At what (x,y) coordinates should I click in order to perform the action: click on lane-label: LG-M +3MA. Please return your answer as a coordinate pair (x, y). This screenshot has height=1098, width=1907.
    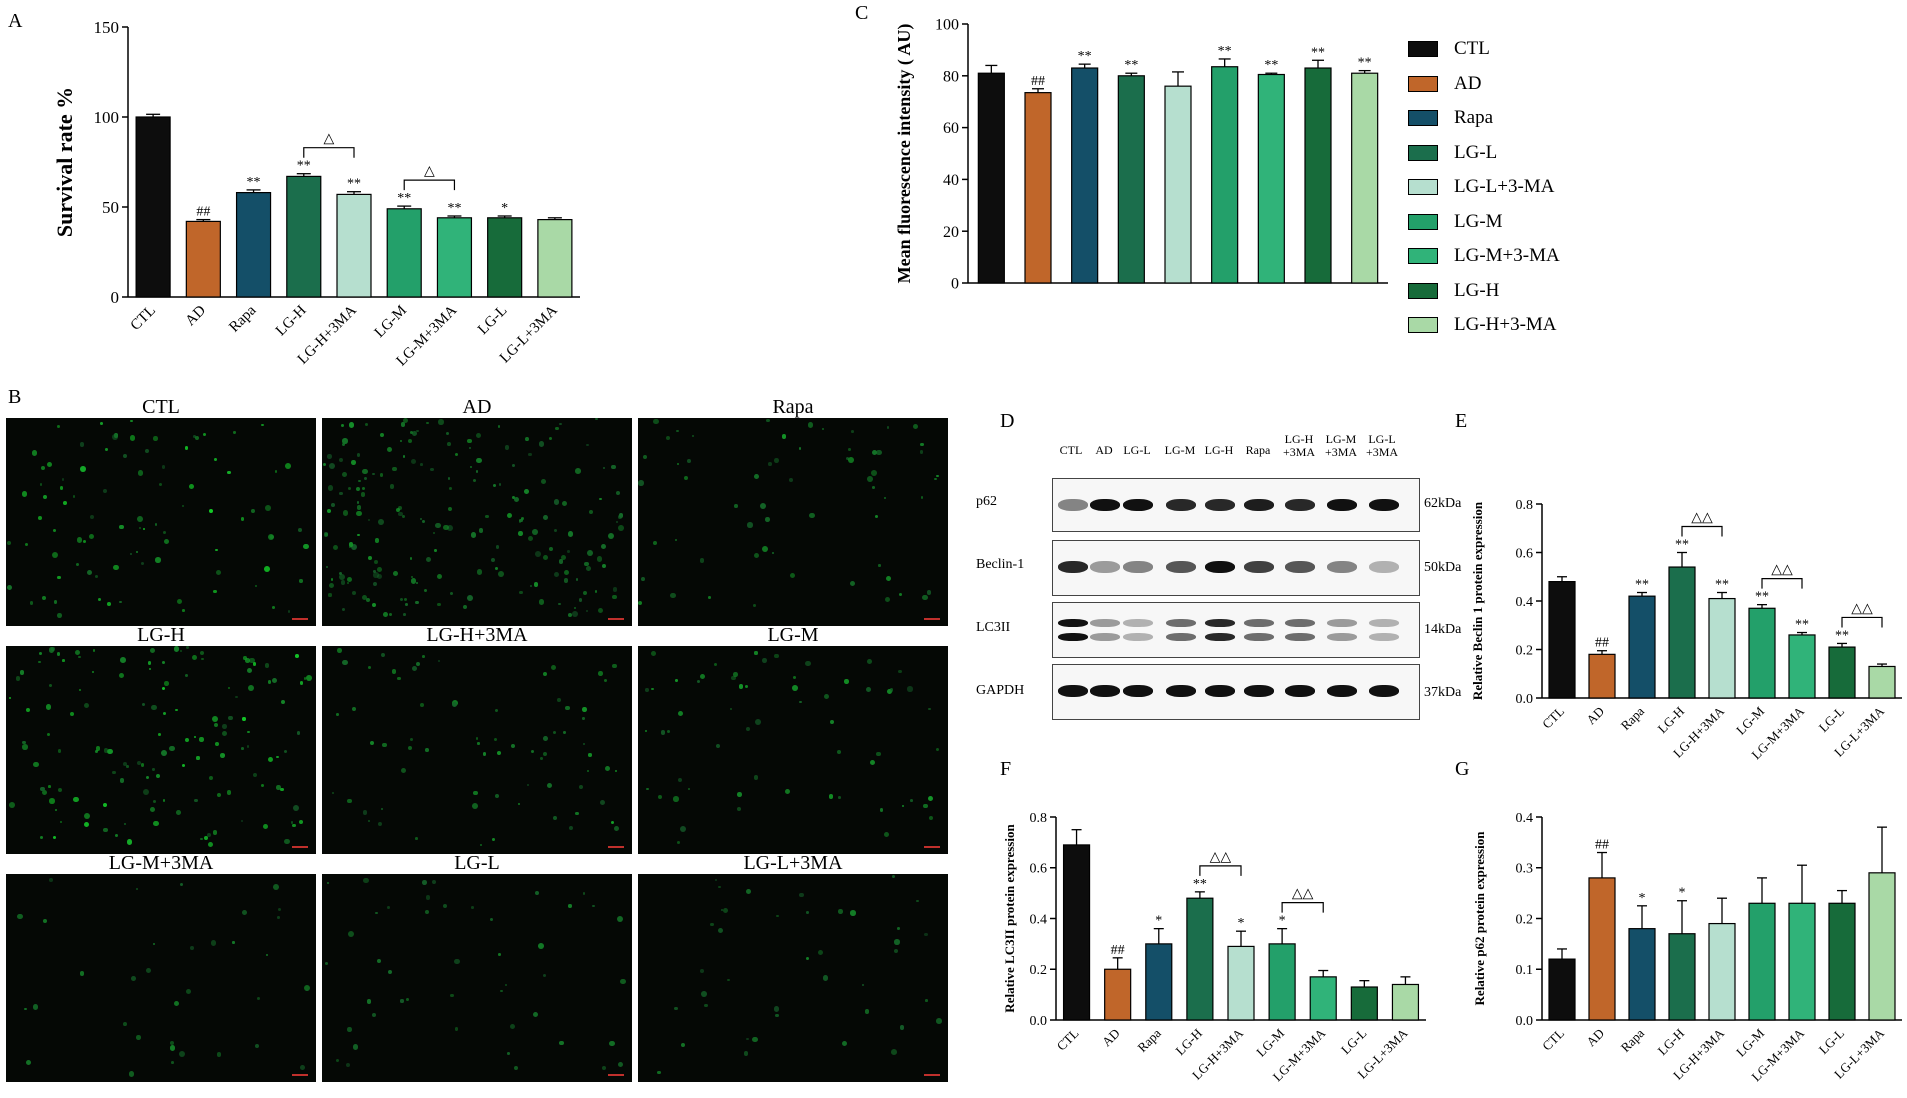
    Looking at the image, I should click on (1341, 445).